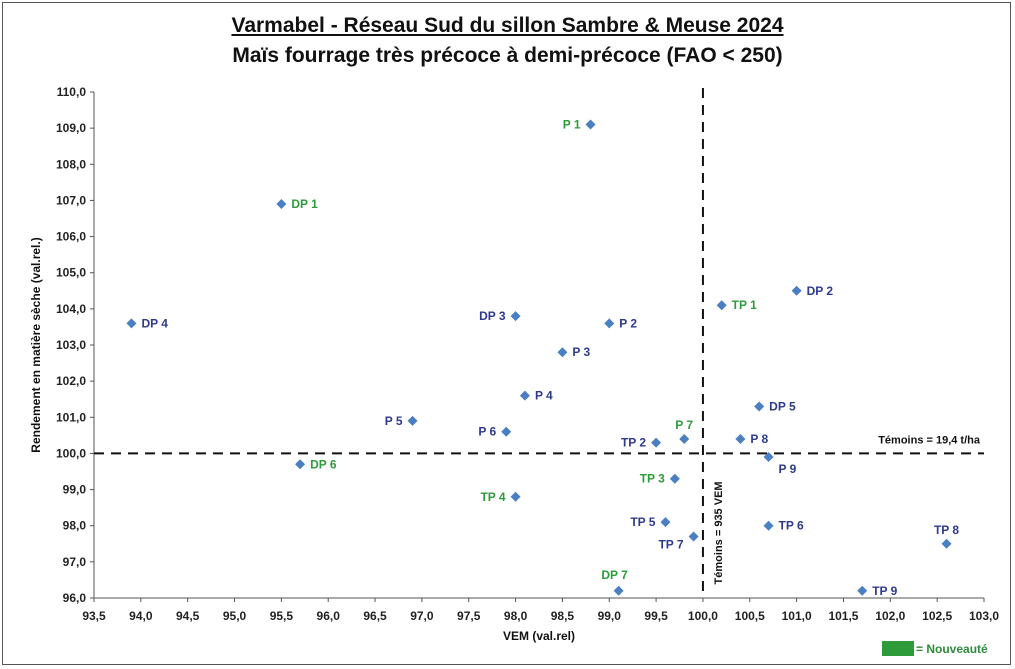  I want to click on x-tick-label: 102,0, so click(890, 616).